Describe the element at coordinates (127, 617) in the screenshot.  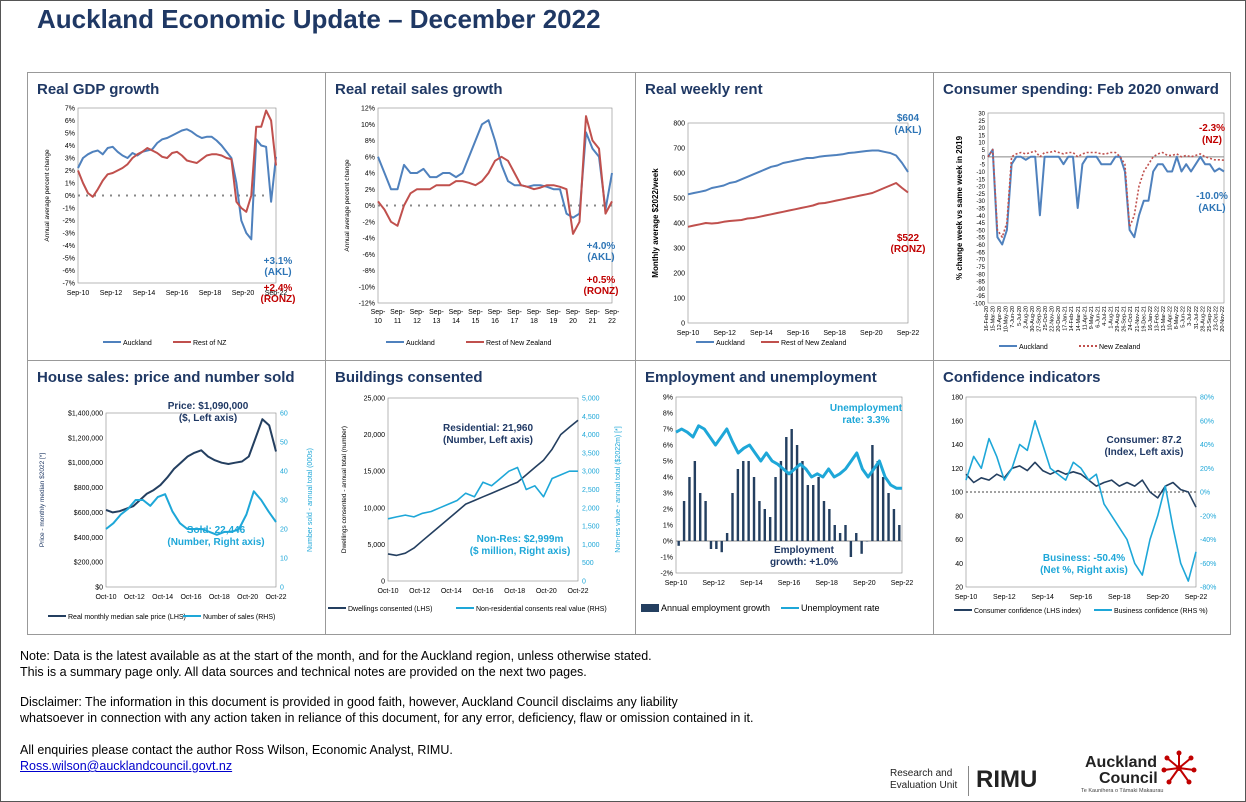
I see `legend-label: Real monthly median sale price (LHS)` at that location.